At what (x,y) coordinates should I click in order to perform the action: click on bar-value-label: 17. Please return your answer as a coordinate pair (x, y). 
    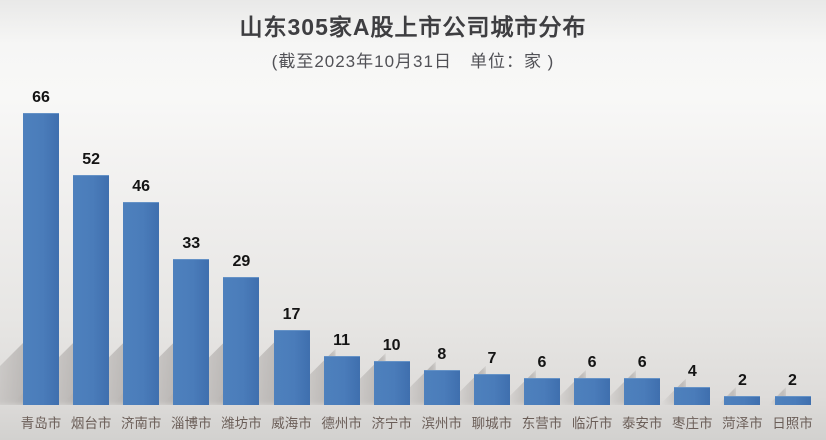
    Looking at the image, I should click on (291, 314).